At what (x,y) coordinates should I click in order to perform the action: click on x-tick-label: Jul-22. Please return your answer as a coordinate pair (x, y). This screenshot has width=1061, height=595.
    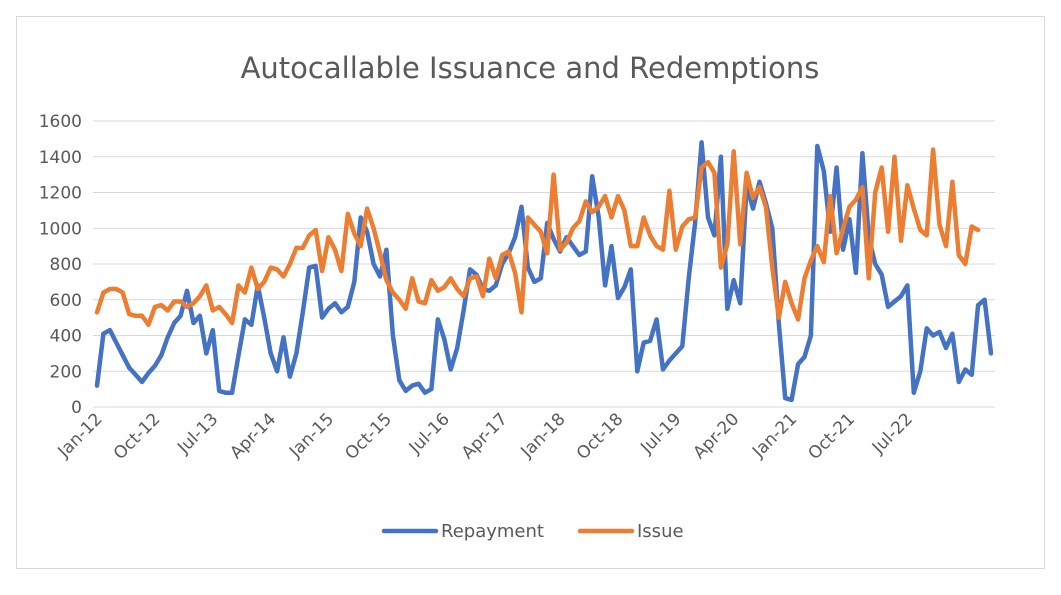
    Looking at the image, I should click on (892, 433).